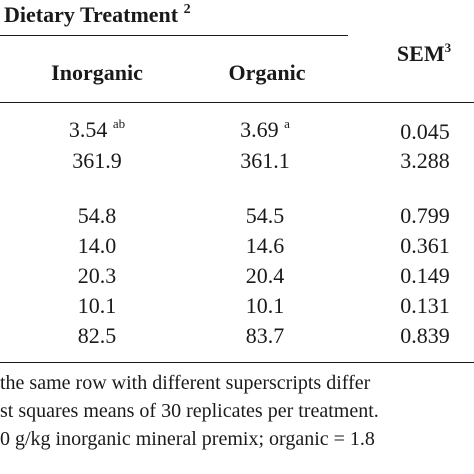  Describe the element at coordinates (265, 275) in the screenshot. I see `cell-organic-row-5: 20.4` at that location.